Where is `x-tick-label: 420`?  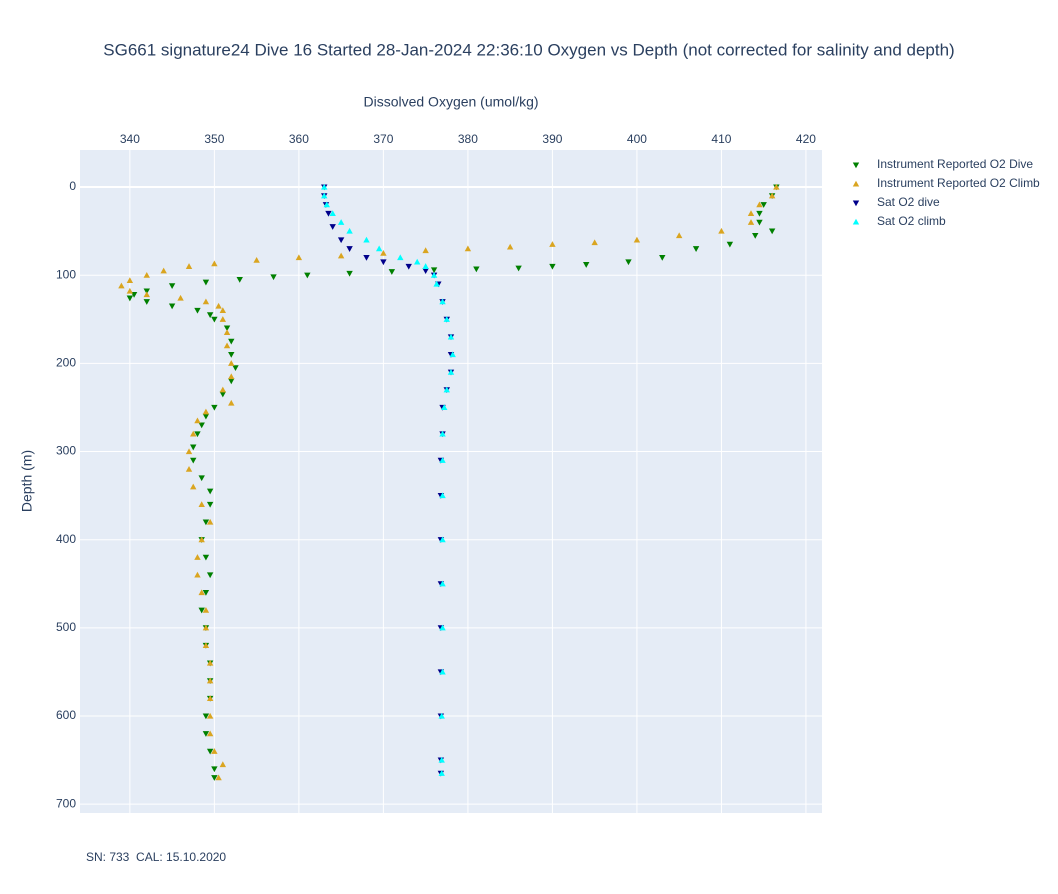 x-tick-label: 420 is located at coordinates (806, 139).